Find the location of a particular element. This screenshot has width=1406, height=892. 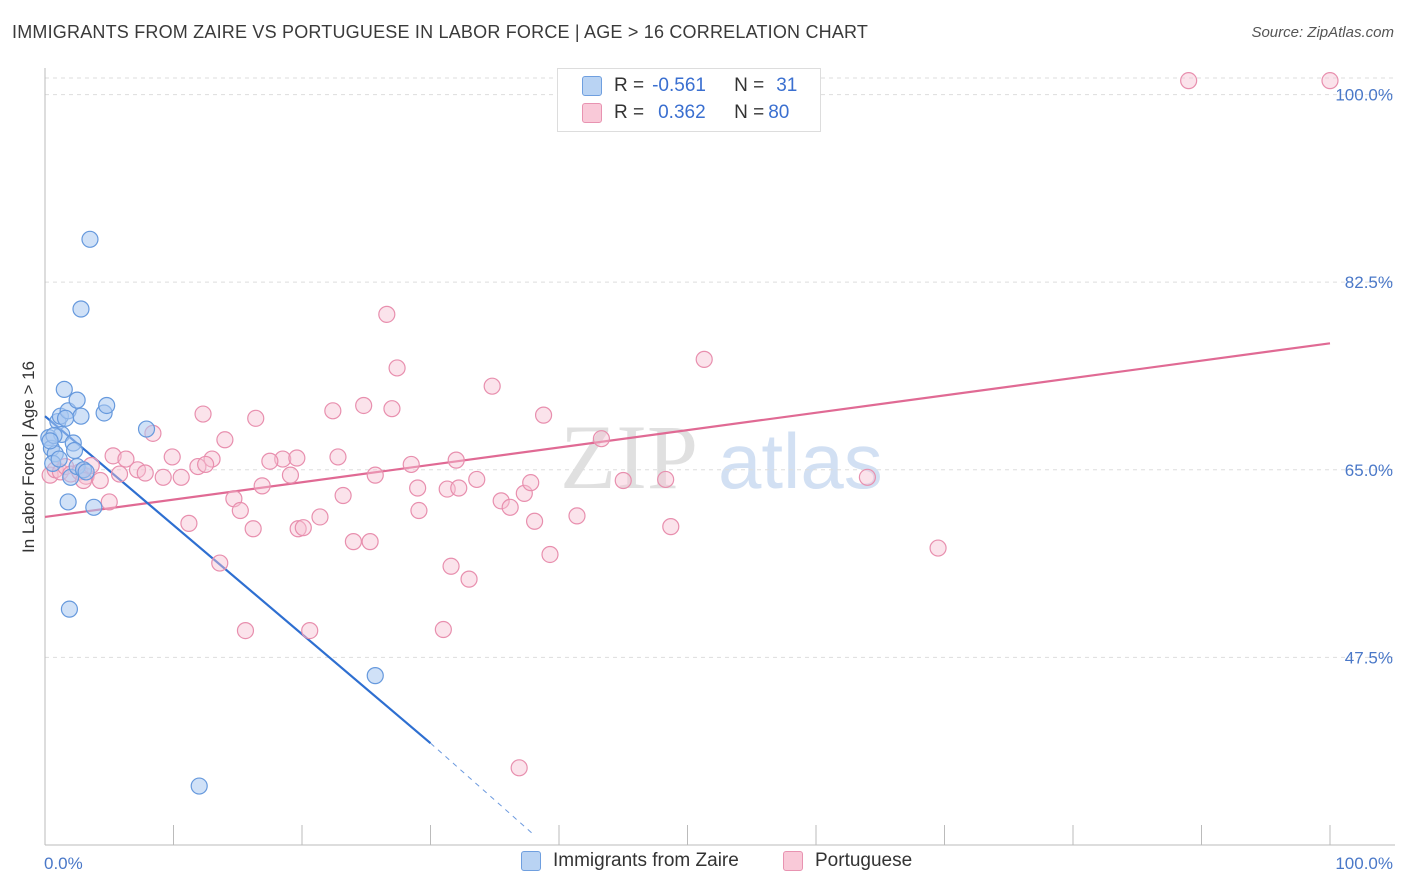

watermark-atlas: atlas is located at coordinates (800, 461).